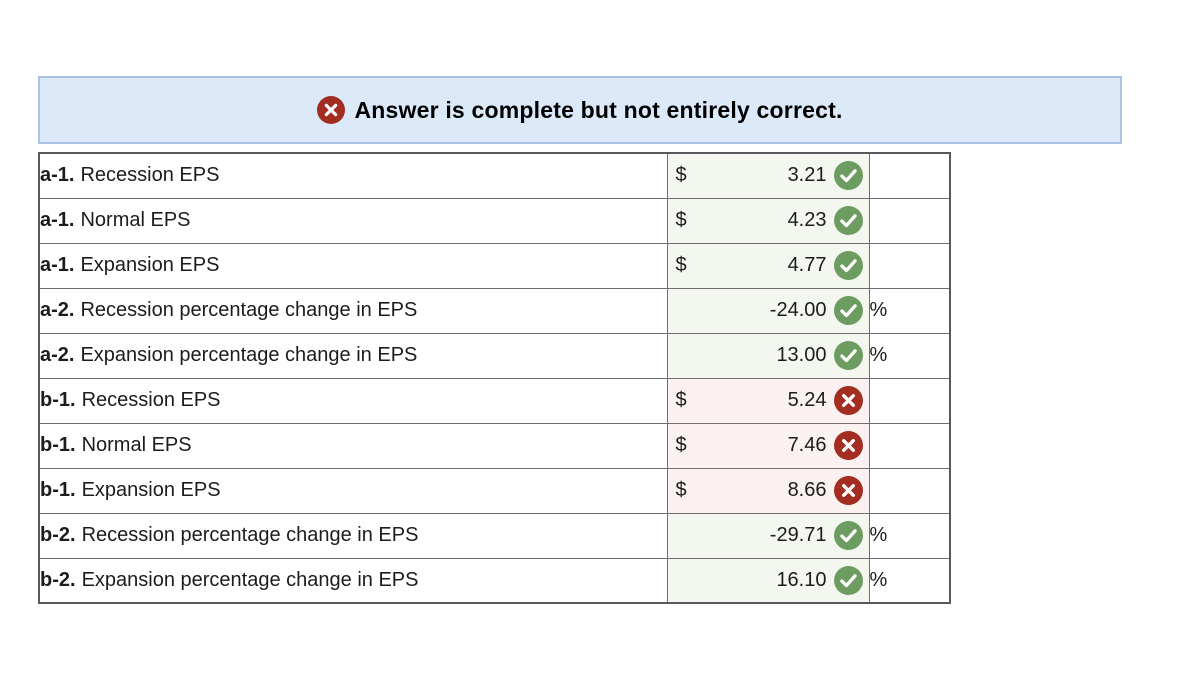  I want to click on answer-value: 16.10, so click(801, 579).